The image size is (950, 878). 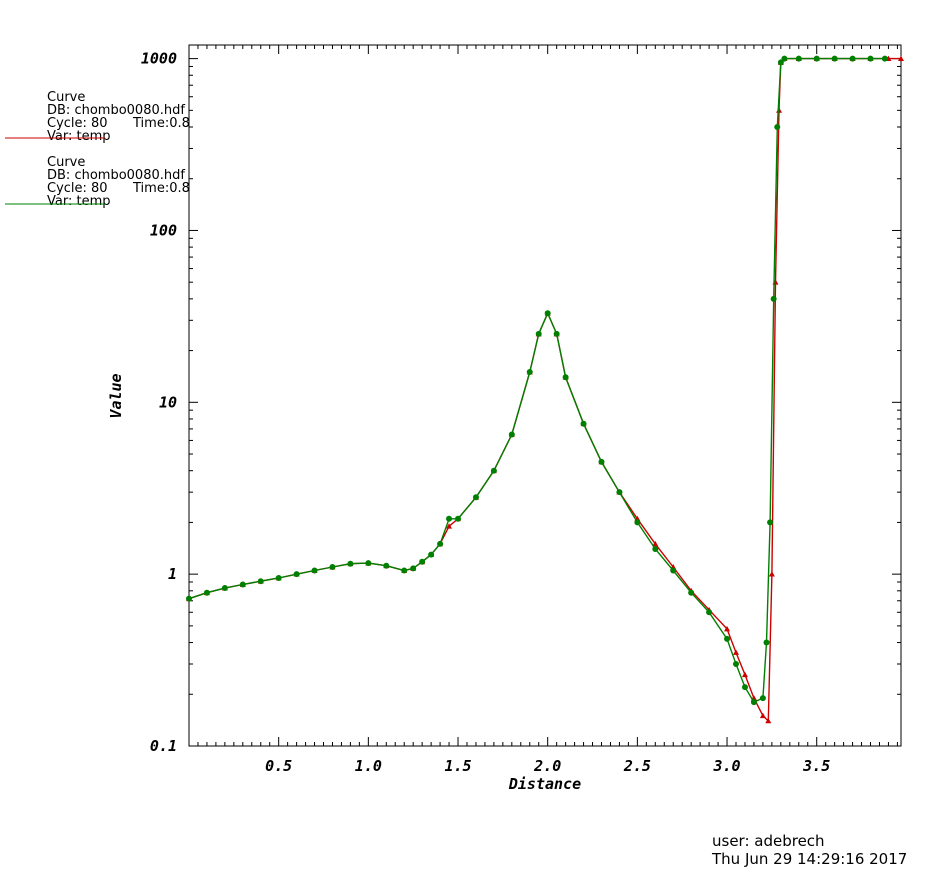 I want to click on legend-1-cycle: Cycle: 80, so click(x=77, y=123).